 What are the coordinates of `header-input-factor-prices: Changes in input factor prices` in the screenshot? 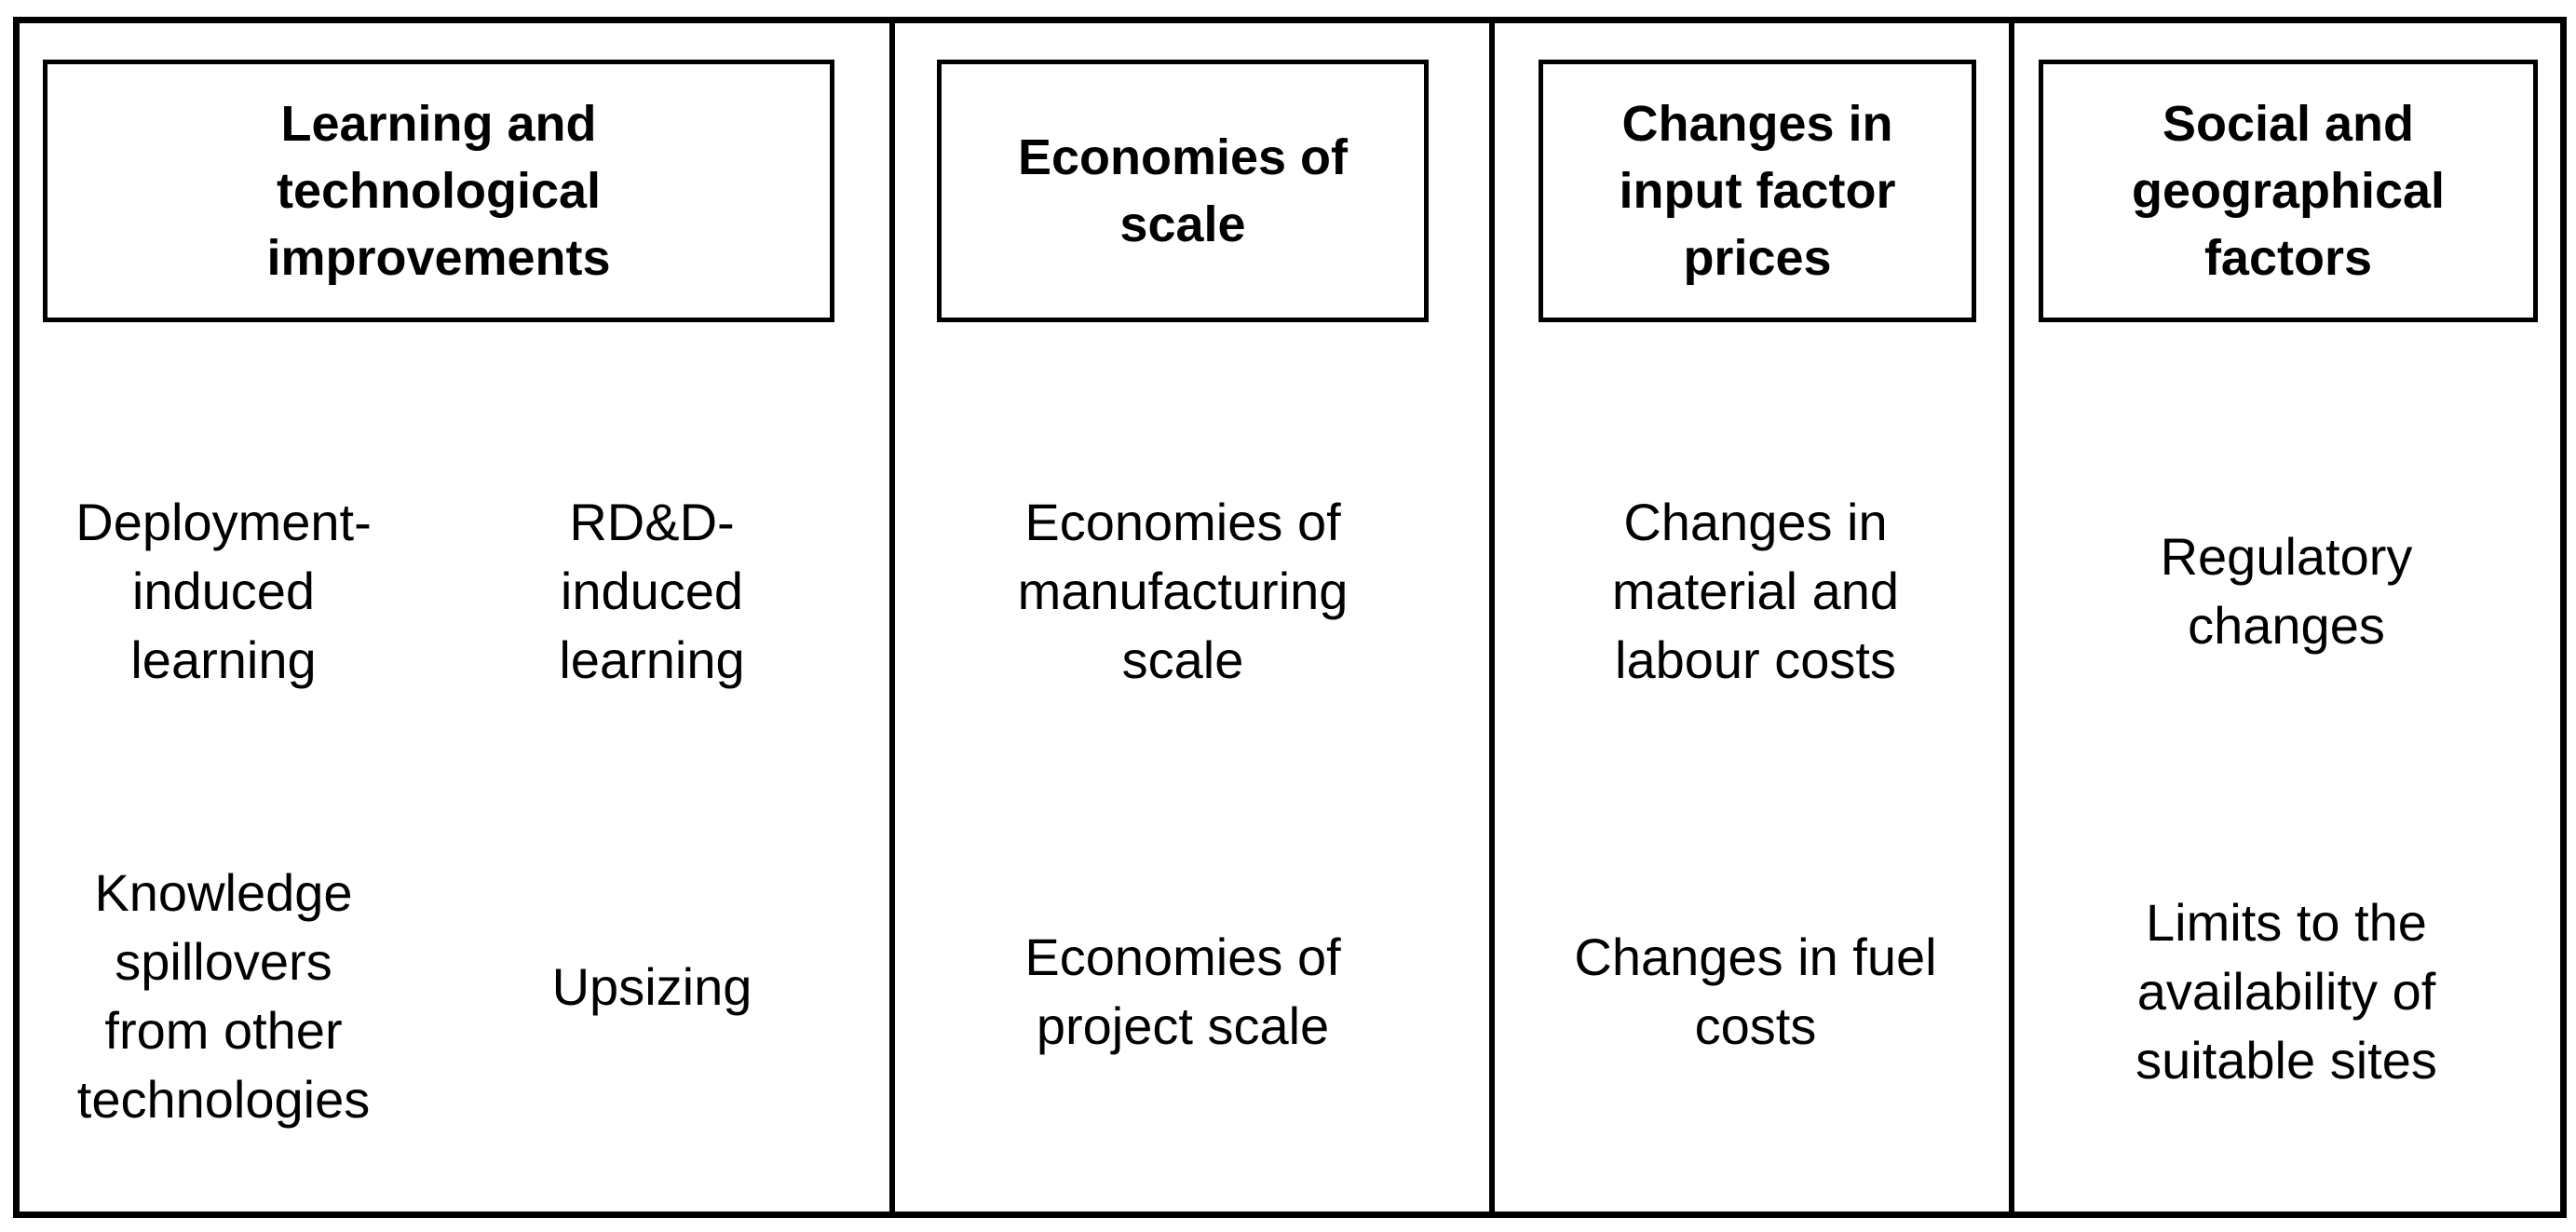 It's located at (1757, 191).